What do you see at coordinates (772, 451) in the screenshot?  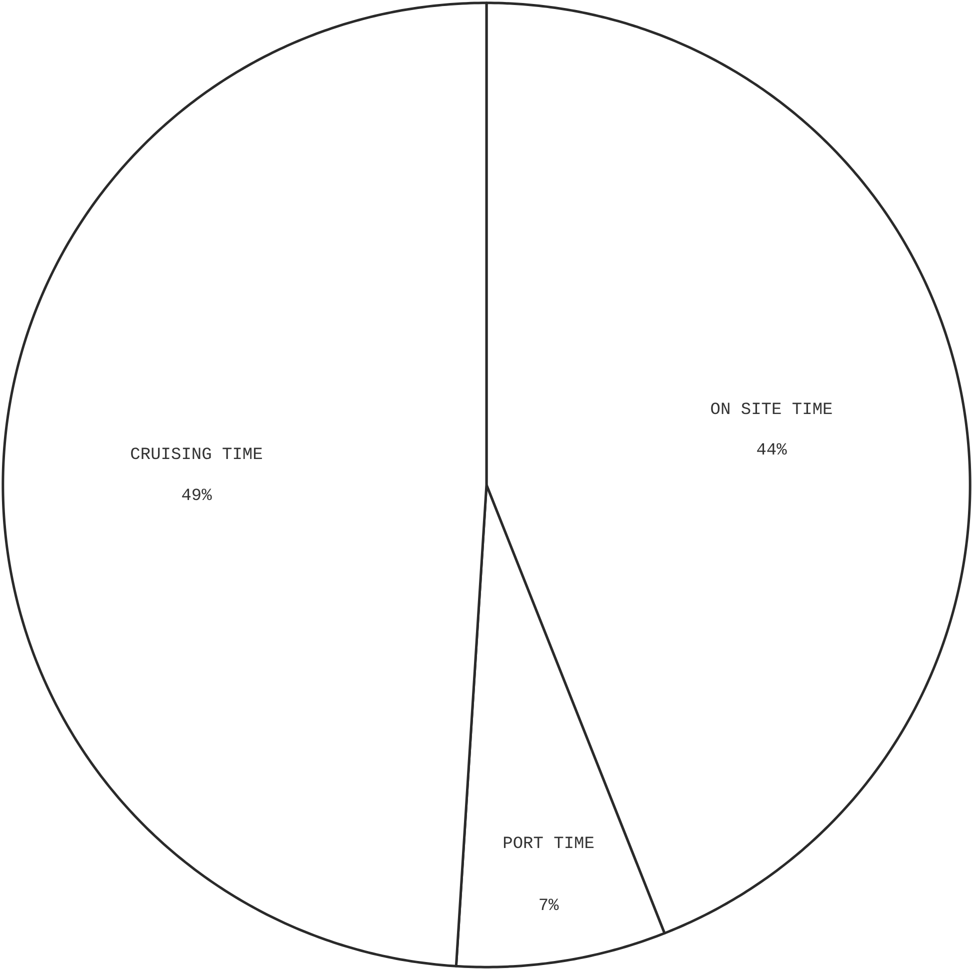 I see `data-label: 44%` at bounding box center [772, 451].